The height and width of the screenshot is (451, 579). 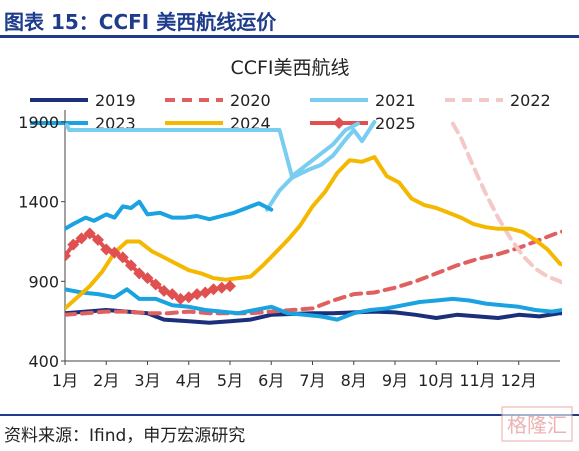 What do you see at coordinates (38, 202) in the screenshot?
I see `y-tick-label: 1400` at bounding box center [38, 202].